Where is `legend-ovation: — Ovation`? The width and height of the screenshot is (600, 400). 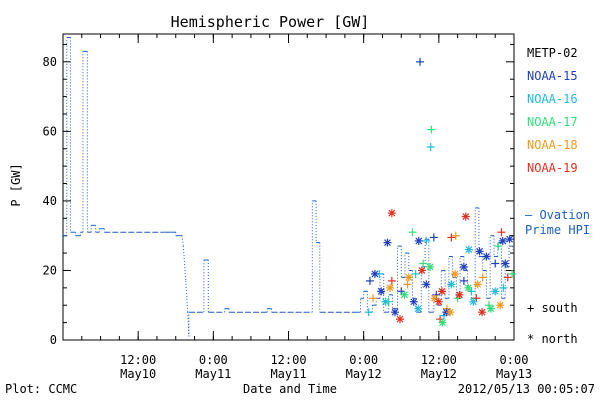 legend-ovation: — Ovation is located at coordinates (557, 215).